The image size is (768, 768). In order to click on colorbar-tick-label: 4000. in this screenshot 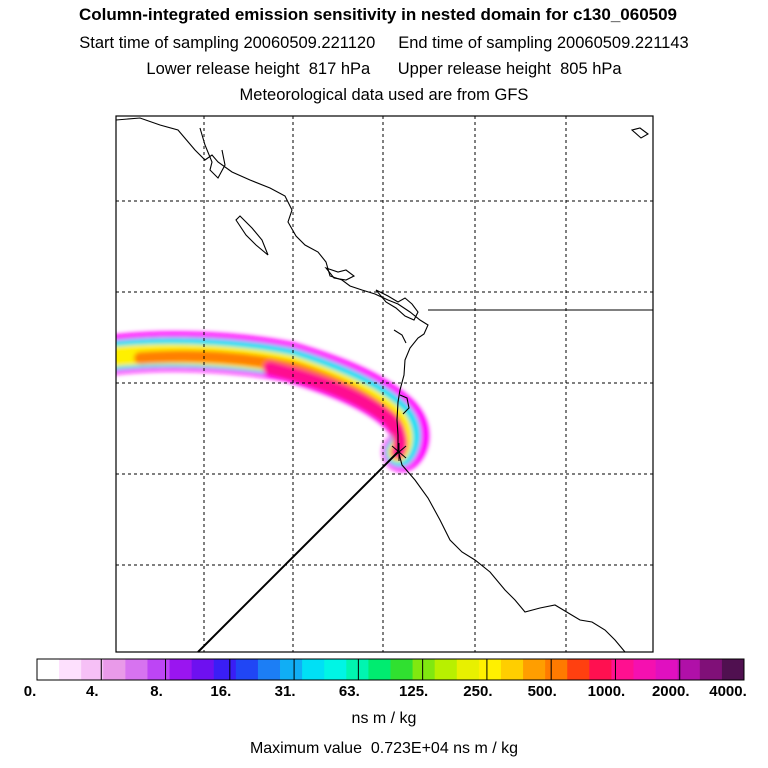, I will do `click(728, 691)`.